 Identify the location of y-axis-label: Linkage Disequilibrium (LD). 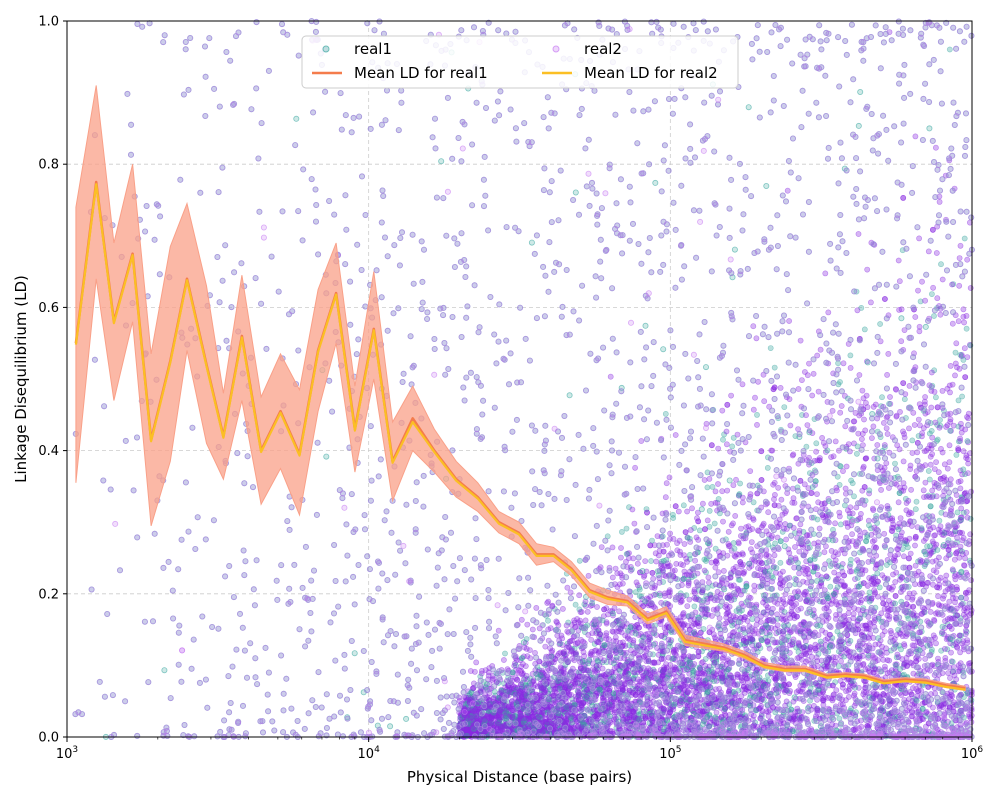
(21, 379).